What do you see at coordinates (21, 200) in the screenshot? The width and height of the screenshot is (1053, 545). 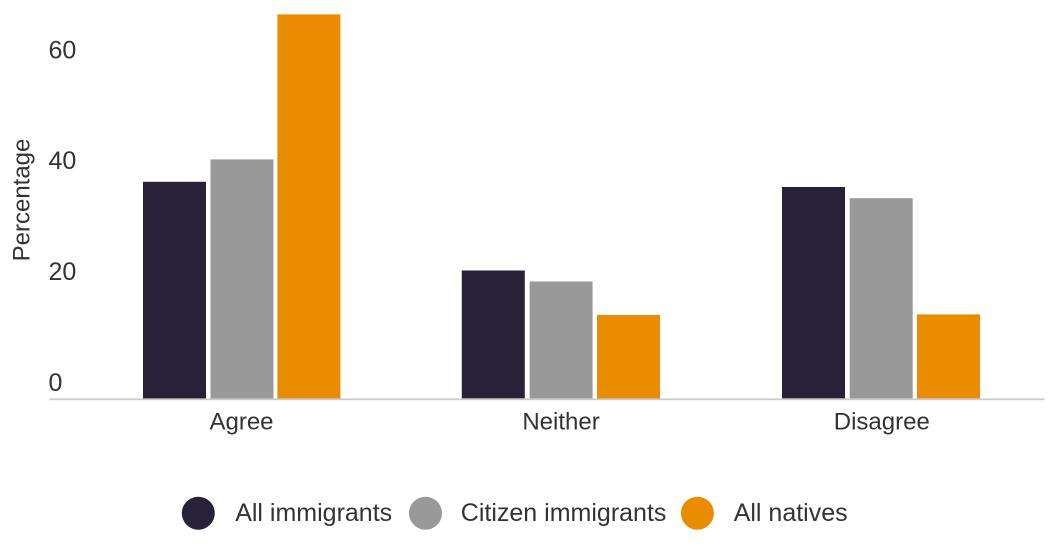 I see `svg-text: Percentage` at bounding box center [21, 200].